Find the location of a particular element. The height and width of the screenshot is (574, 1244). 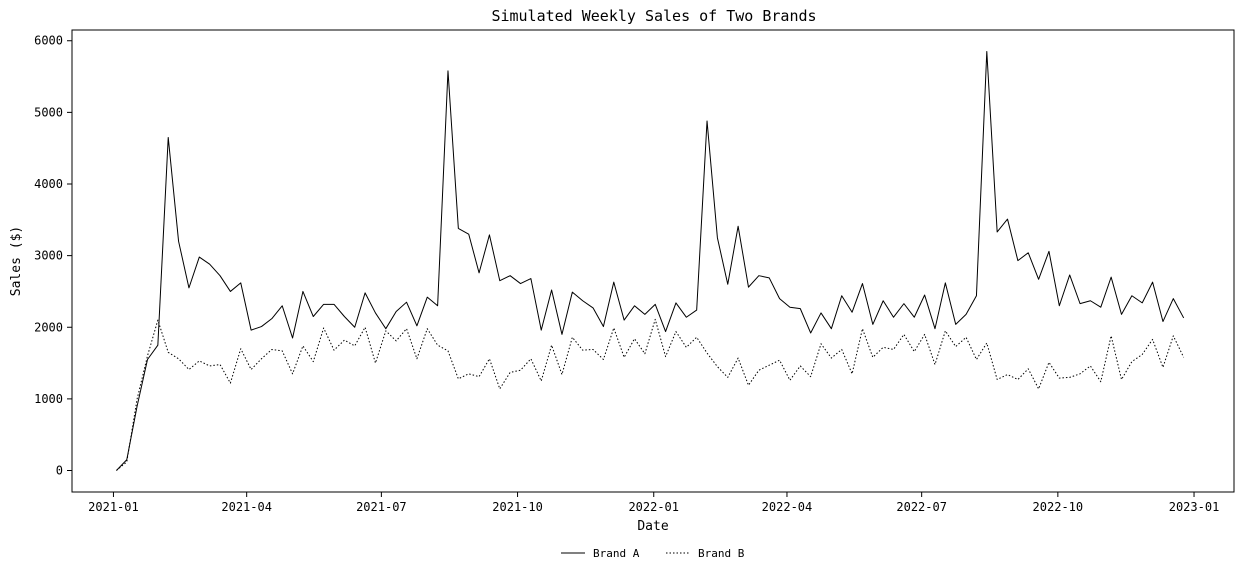

legend-label: Brand B is located at coordinates (721, 553).